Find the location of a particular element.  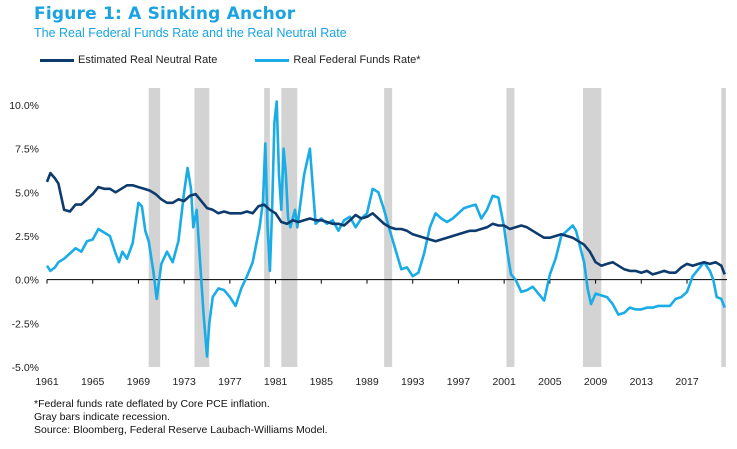

x-tick-label: 1973 is located at coordinates (184, 382).